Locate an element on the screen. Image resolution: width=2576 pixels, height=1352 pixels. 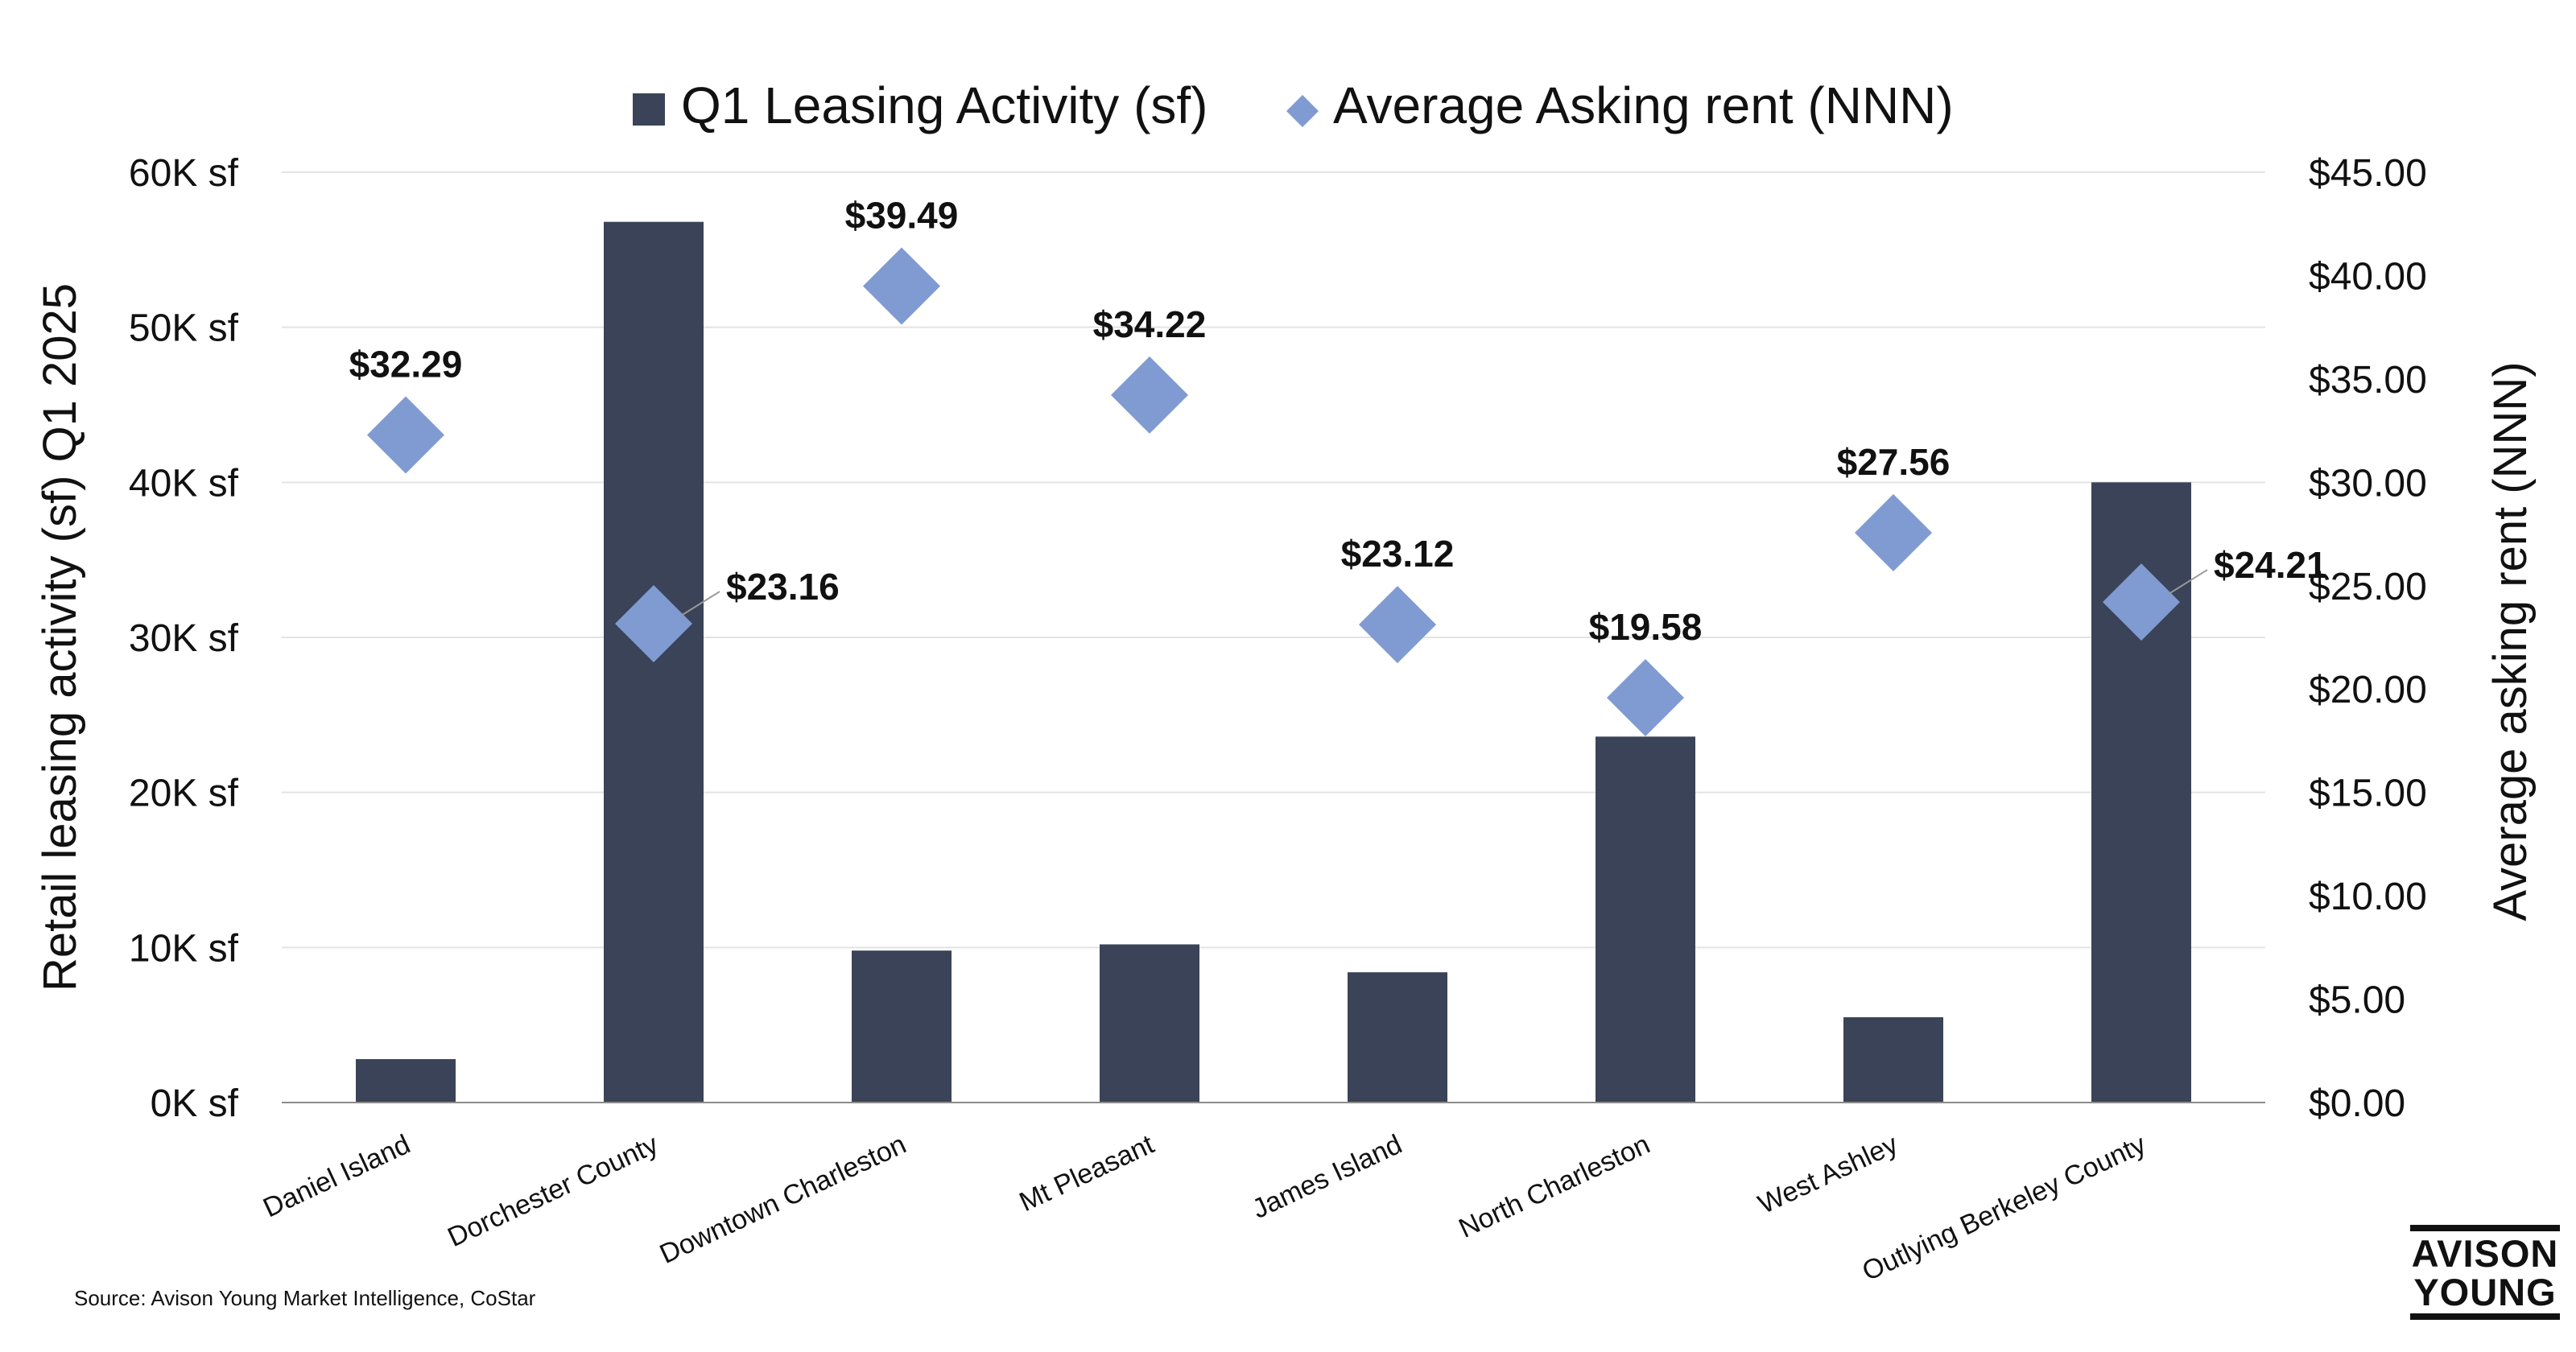
y-tick-label-right: $20.00 is located at coordinates (2368, 690).